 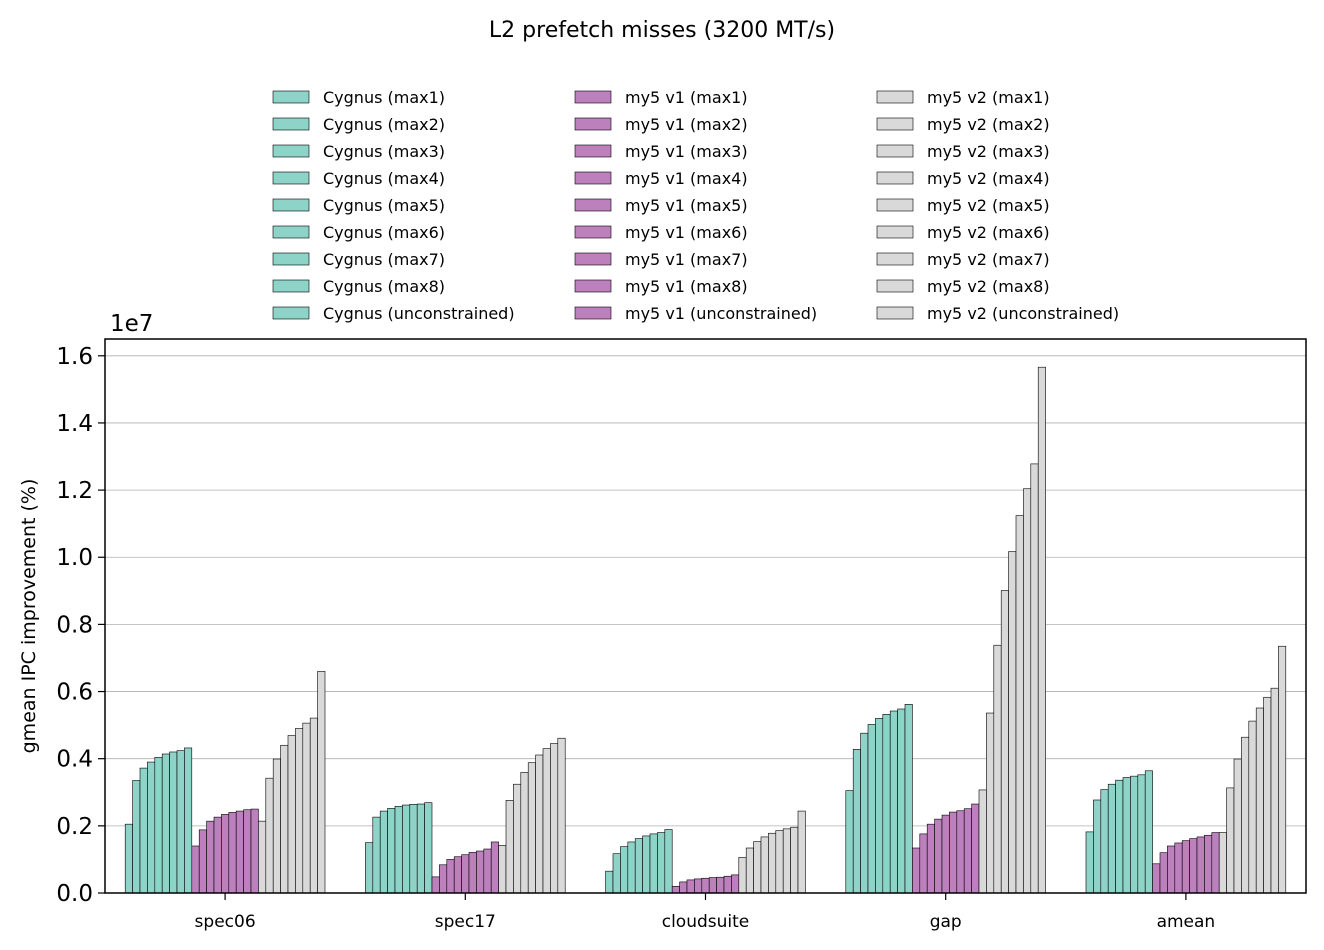 I want to click on legend-label: my5 v1 (max5), so click(x=686, y=205).